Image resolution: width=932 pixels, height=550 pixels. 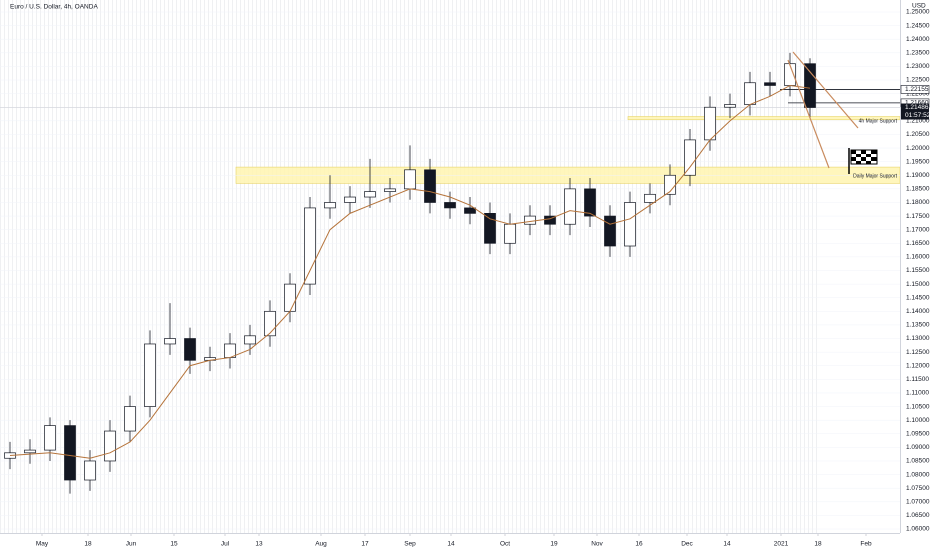 I want to click on y-tick-label: 1.17000, so click(x=918, y=229).